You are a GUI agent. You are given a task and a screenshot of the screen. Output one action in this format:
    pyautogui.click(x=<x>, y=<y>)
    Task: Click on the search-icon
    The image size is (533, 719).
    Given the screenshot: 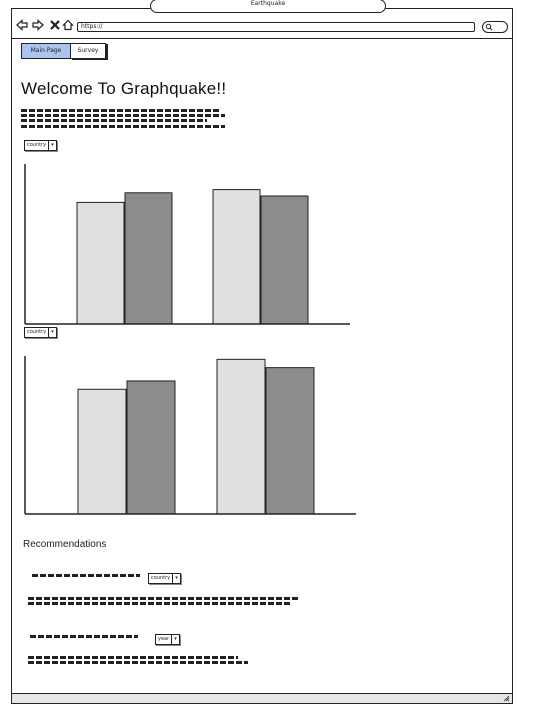 What is the action you would take?
    pyautogui.click(x=489, y=27)
    